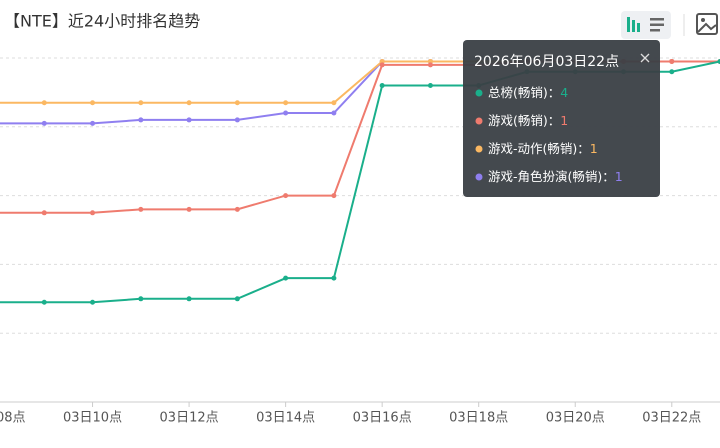 This screenshot has height=448, width=720. What do you see at coordinates (646, 25) in the screenshot?
I see `view-toggle` at bounding box center [646, 25].